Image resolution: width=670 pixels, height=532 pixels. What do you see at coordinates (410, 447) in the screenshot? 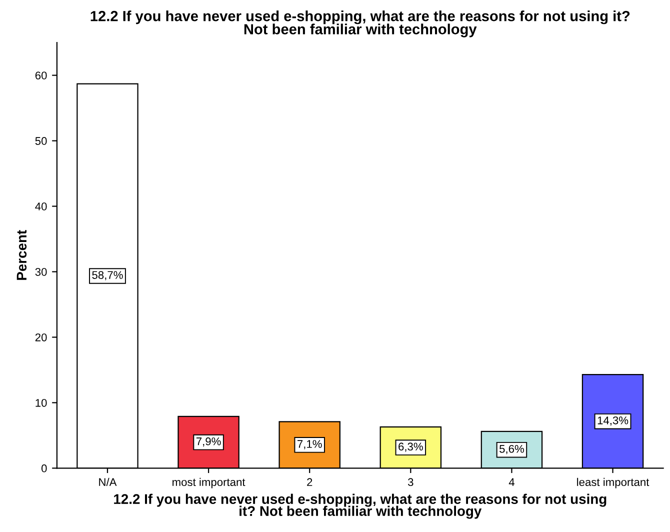
I see `data-label: 6,3%` at bounding box center [410, 447].